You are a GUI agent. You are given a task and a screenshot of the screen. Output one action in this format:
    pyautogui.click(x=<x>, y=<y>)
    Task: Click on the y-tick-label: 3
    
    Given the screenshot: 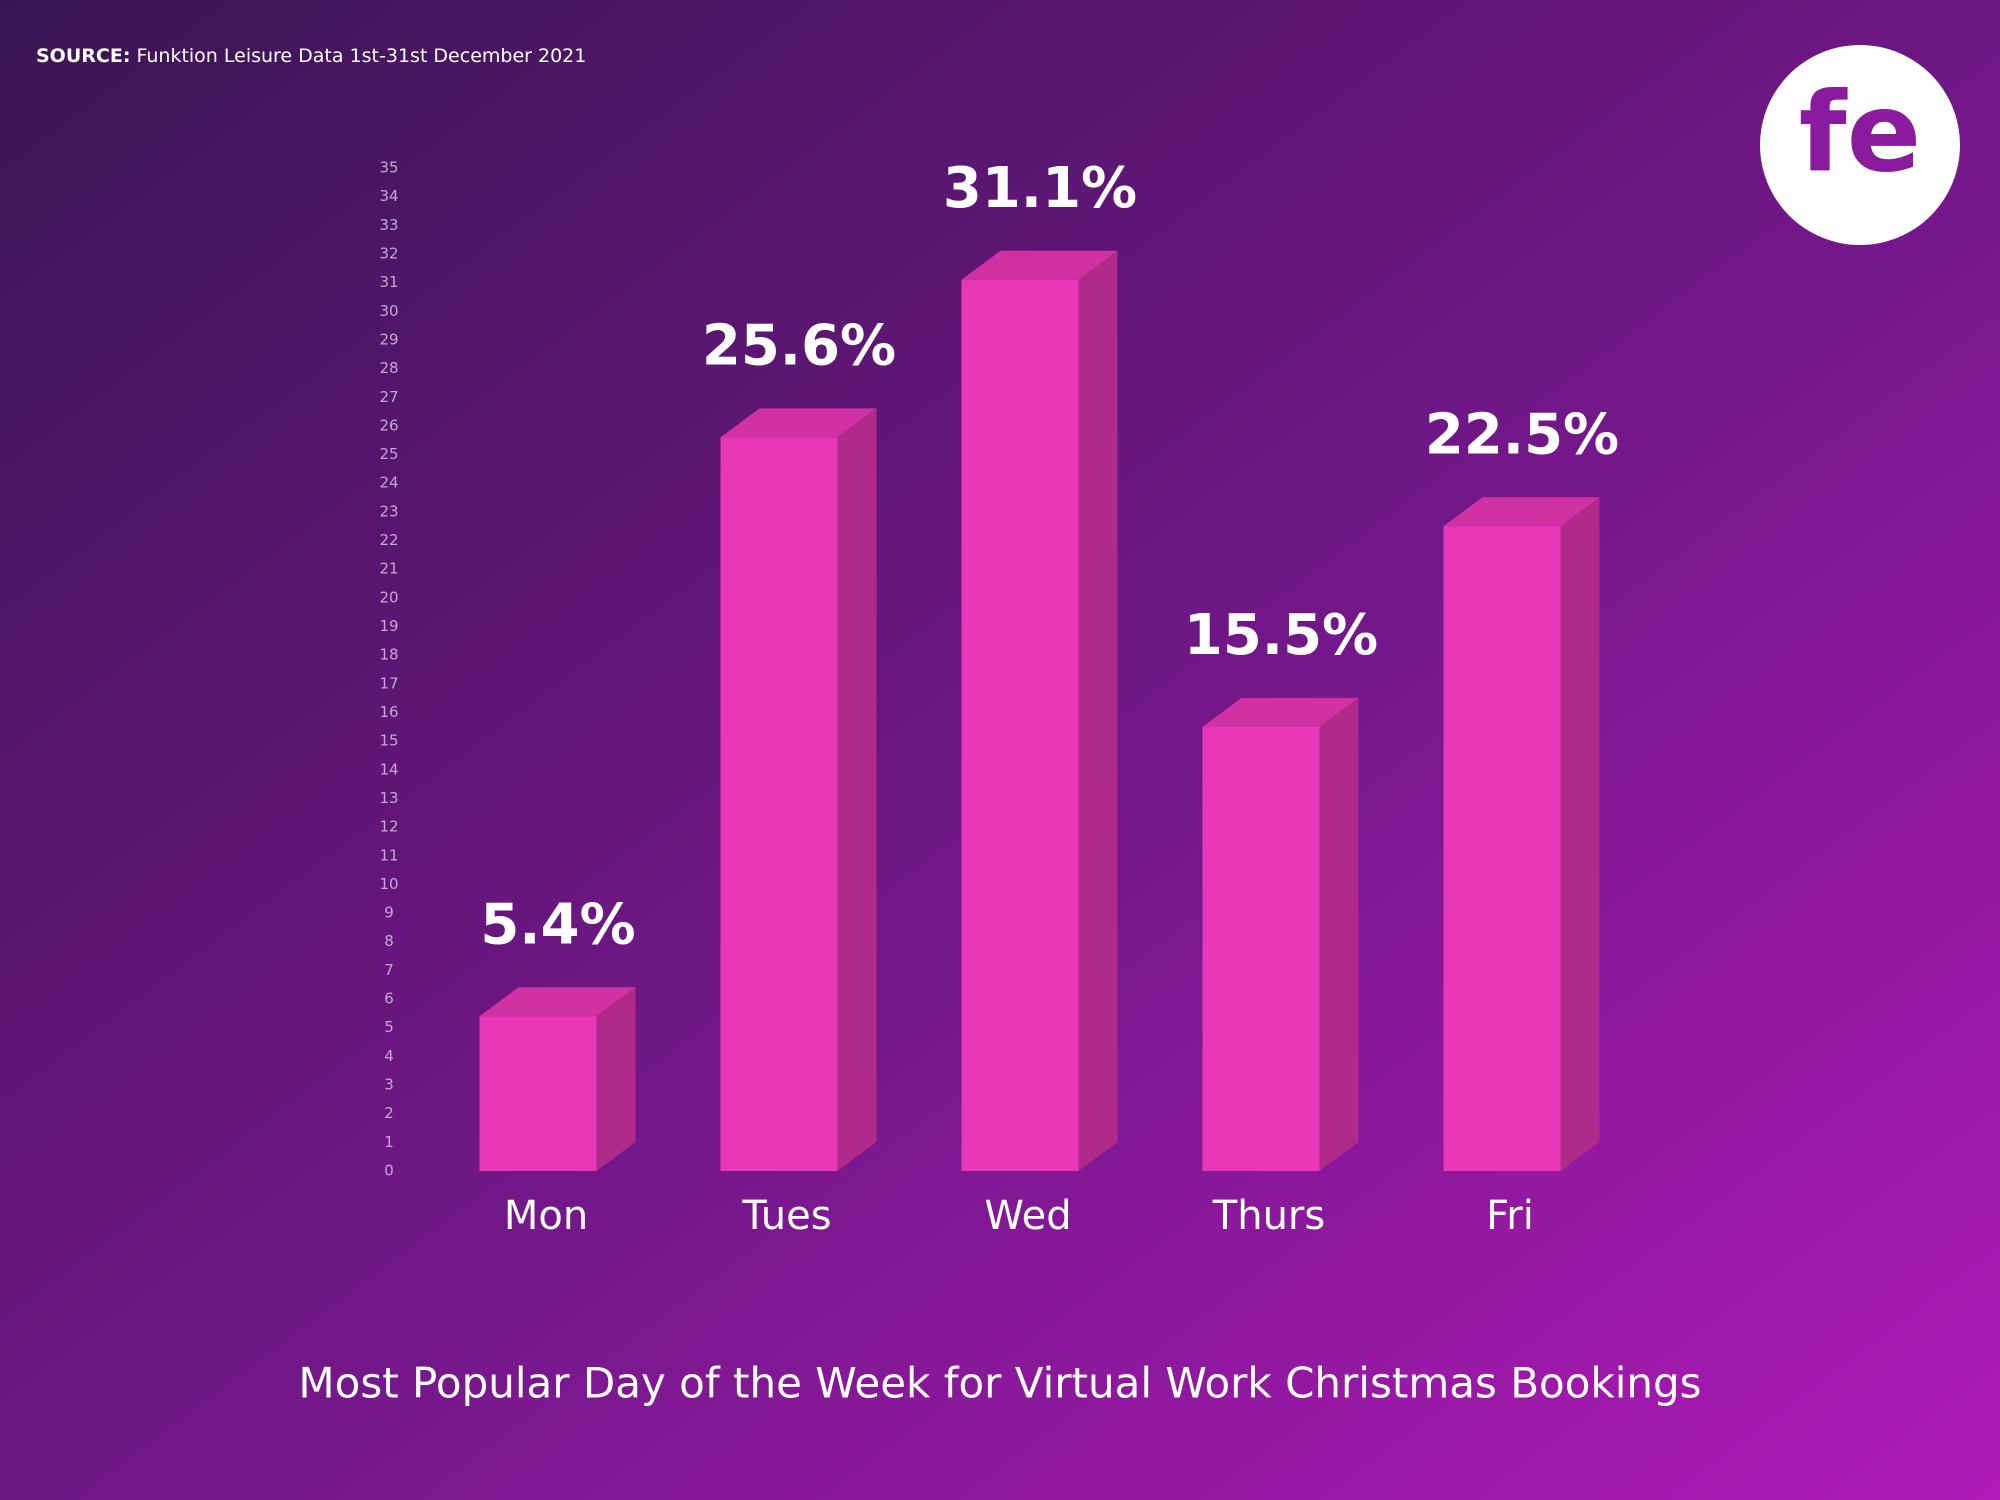 What is the action you would take?
    pyautogui.click(x=389, y=1085)
    